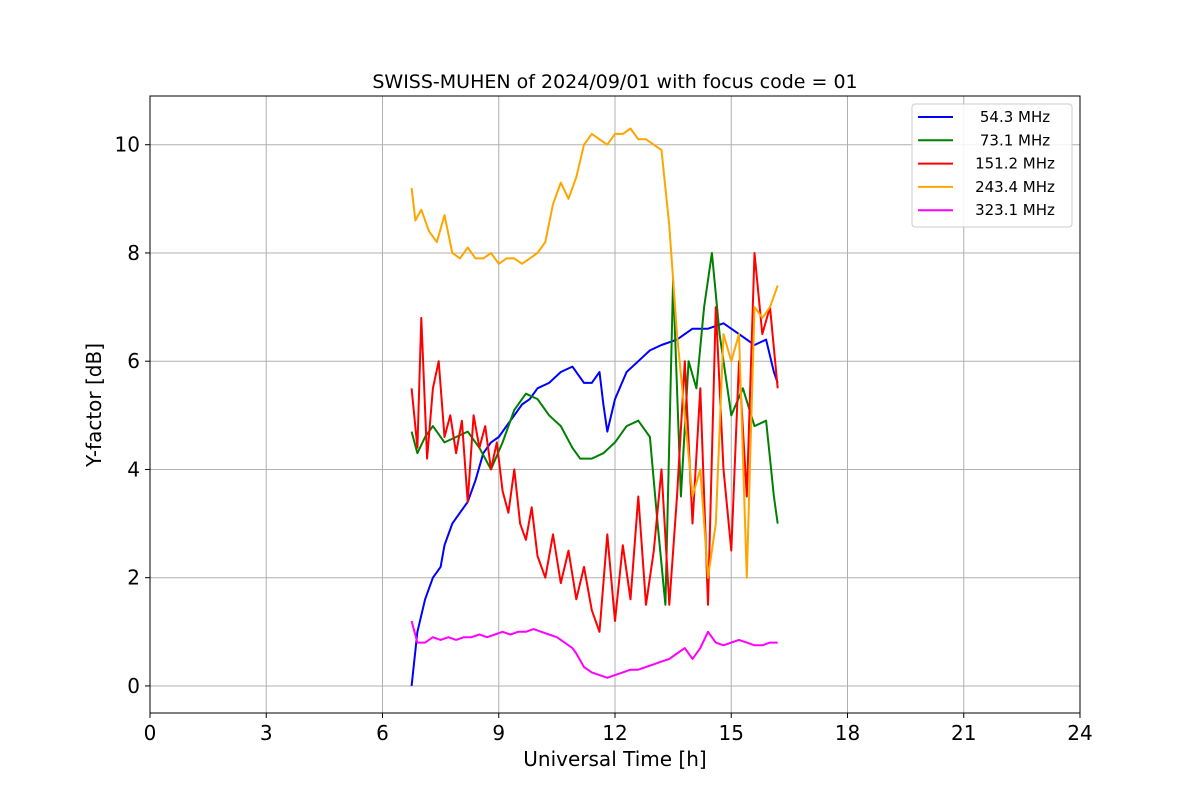 This screenshot has height=800, width=1200. Describe the element at coordinates (731, 733) in the screenshot. I see `x-tick-label: 15` at that location.